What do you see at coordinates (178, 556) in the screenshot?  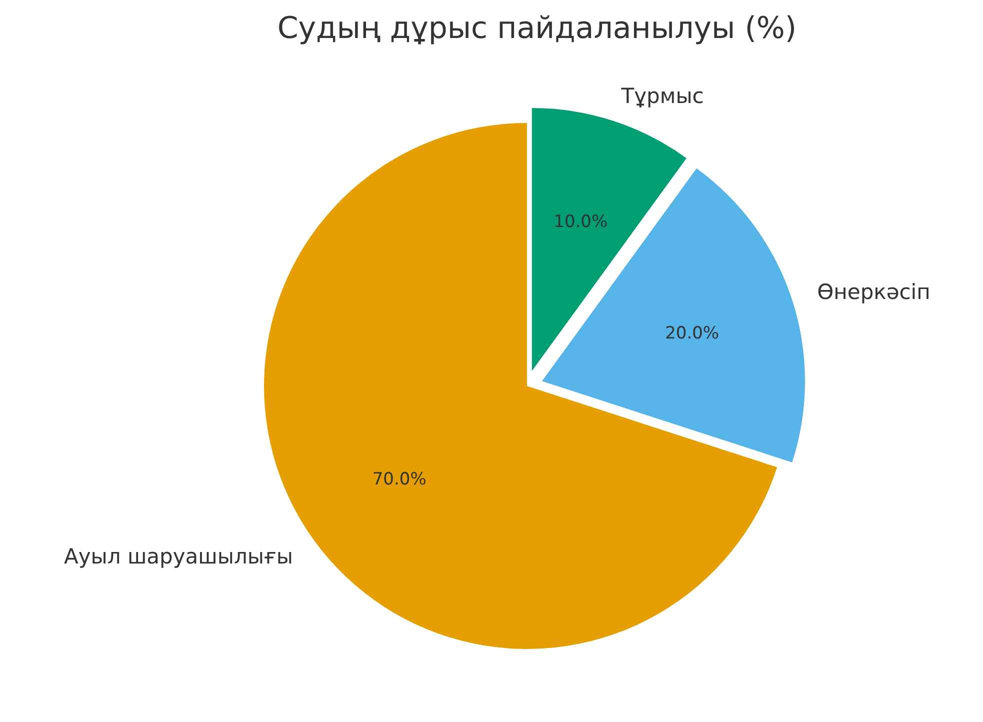 I see `slice-label: Ауыл шаруашылығы` at bounding box center [178, 556].